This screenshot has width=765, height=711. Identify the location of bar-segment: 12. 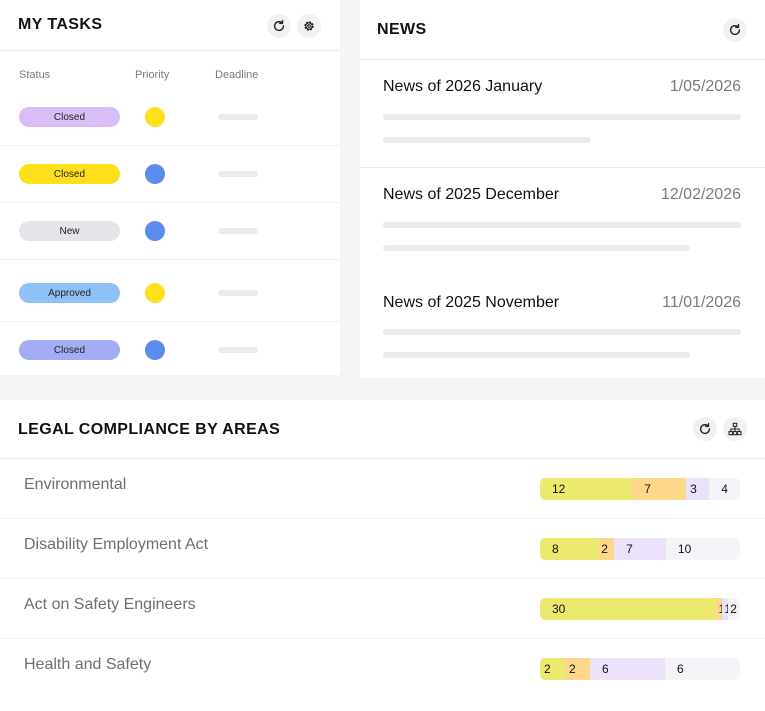
(586, 489).